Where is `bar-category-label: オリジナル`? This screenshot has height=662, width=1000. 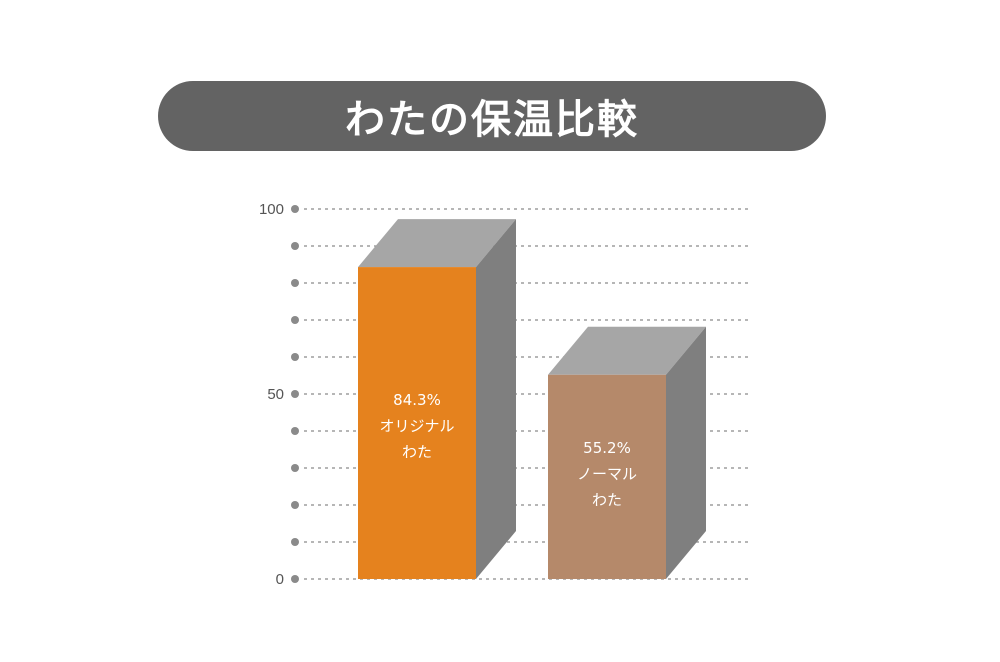 bar-category-label: オリジナル is located at coordinates (416, 426).